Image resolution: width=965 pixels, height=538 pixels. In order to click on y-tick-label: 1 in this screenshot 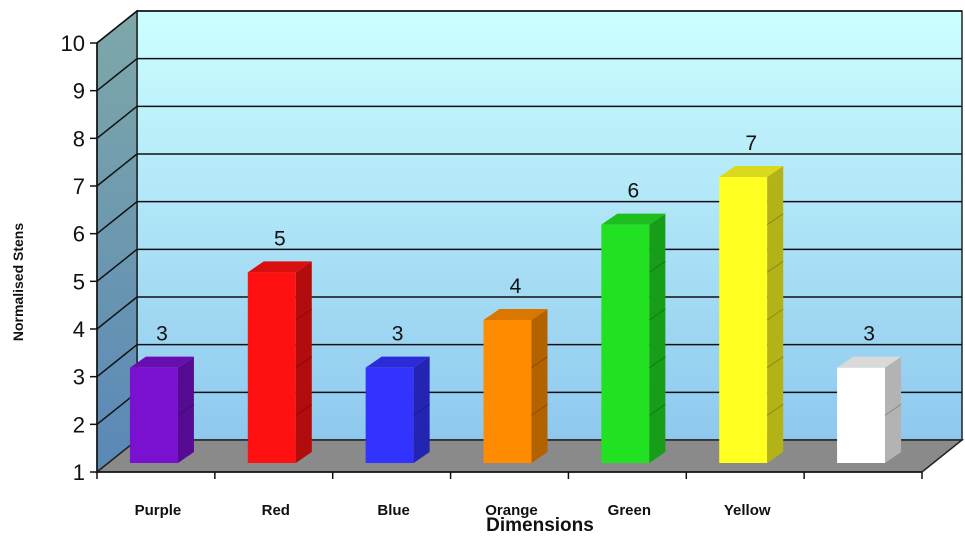, I will do `click(79, 472)`.